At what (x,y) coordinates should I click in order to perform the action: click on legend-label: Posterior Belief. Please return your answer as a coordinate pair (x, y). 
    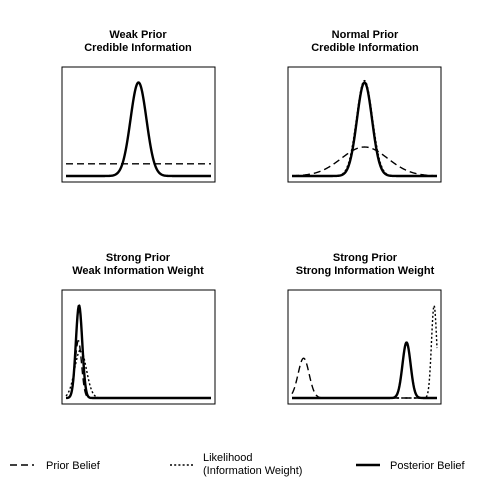
    Looking at the image, I should click on (428, 466).